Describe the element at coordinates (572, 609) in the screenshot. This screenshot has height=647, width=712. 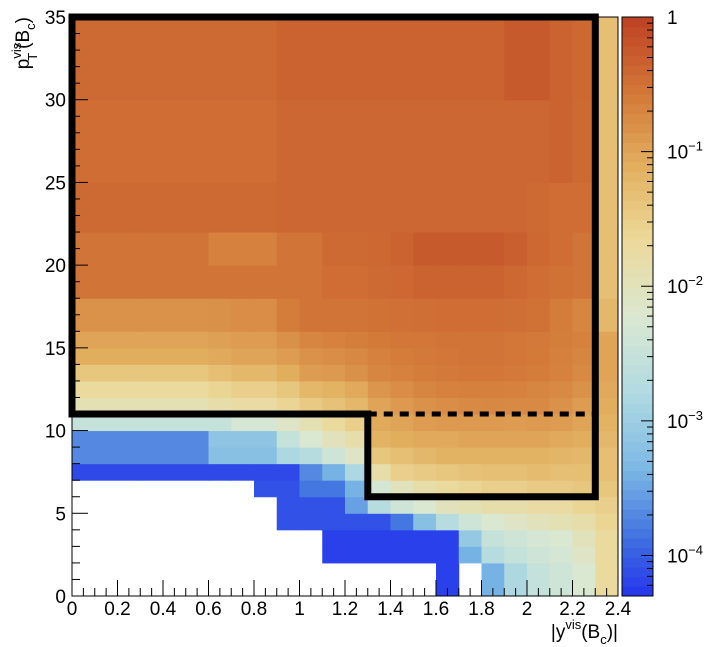
I see `x-tick-label: 2.2` at that location.